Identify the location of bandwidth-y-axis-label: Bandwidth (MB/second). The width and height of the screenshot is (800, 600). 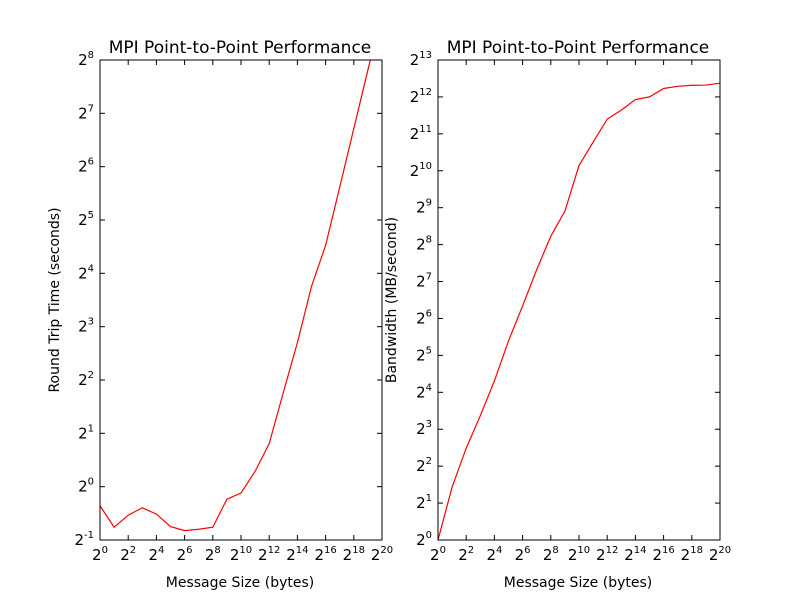
(392, 300).